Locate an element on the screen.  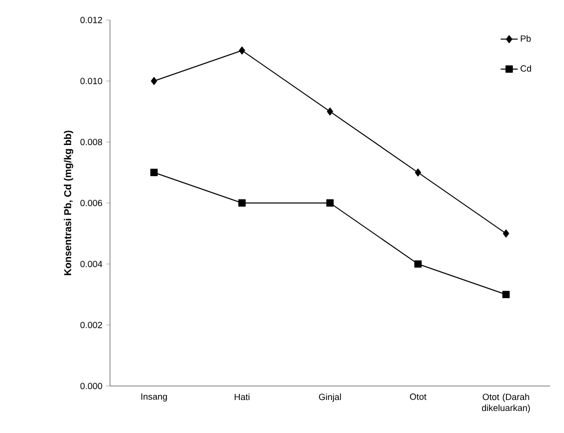
legend-label: Pb is located at coordinates (525, 38).